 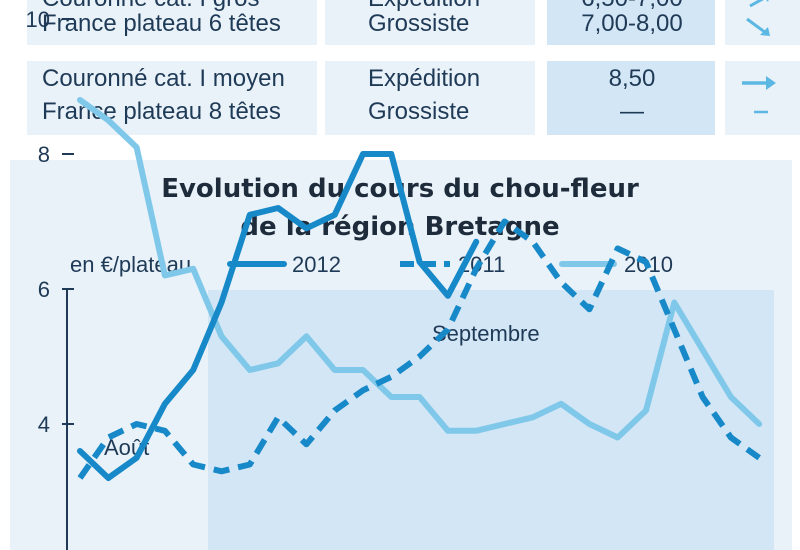 What do you see at coordinates (316, 264) in the screenshot?
I see `legend-label-2012: 2012` at bounding box center [316, 264].